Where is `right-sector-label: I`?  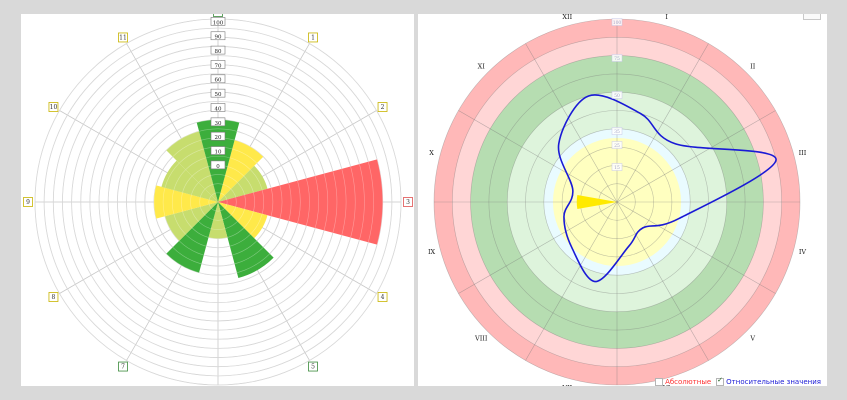
right-sector-label: I is located at coordinates (666, 17).